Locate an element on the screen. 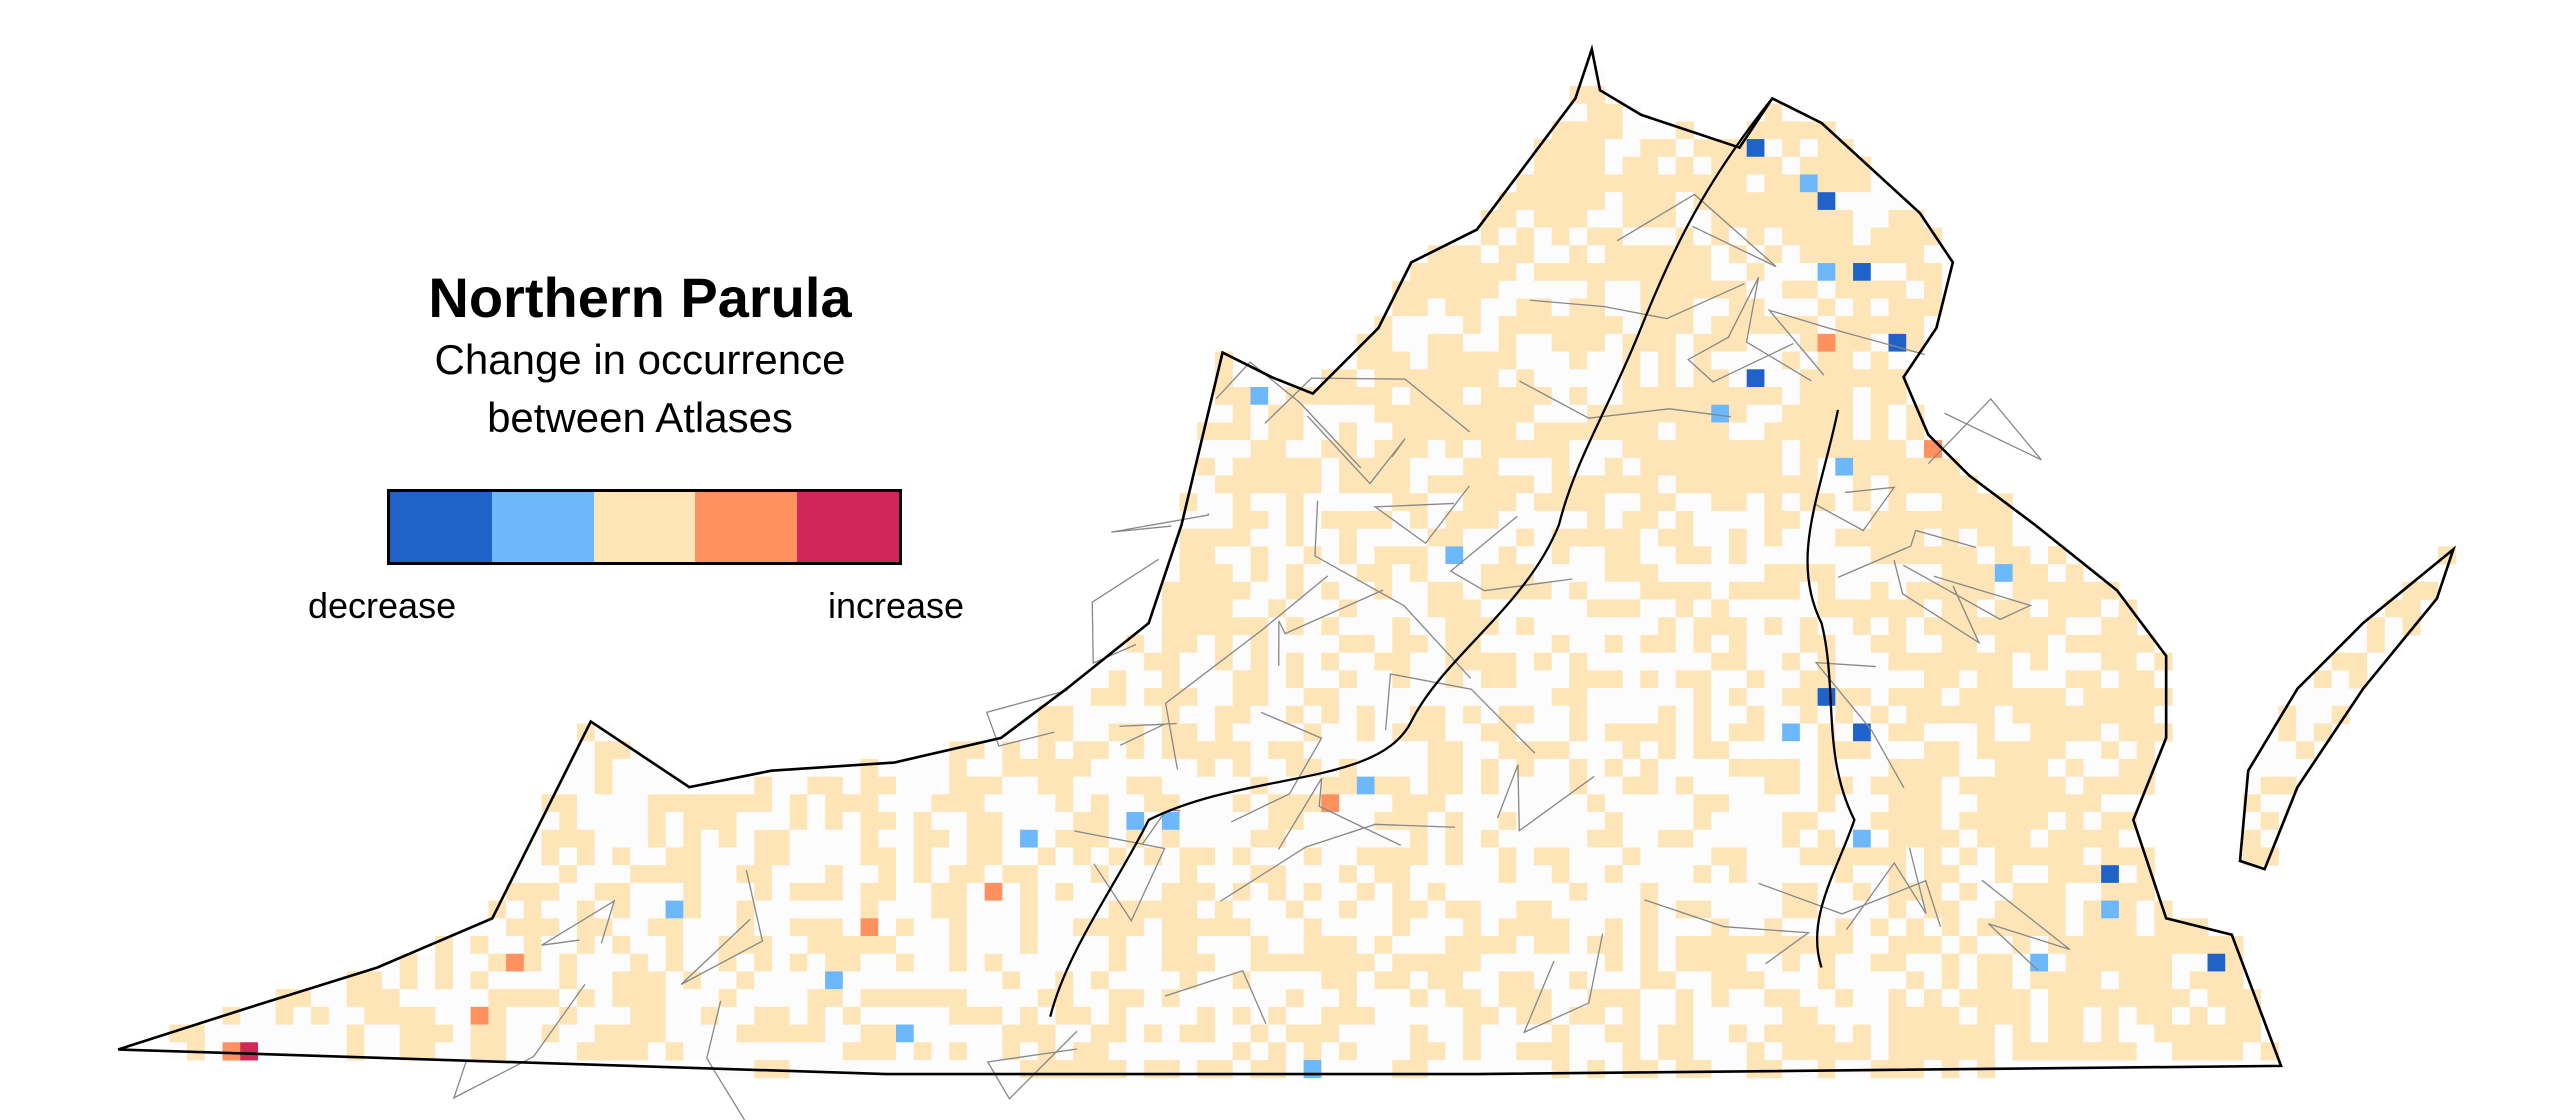 The image size is (2560, 1120). decrease-label: decrease is located at coordinates (382, 605).